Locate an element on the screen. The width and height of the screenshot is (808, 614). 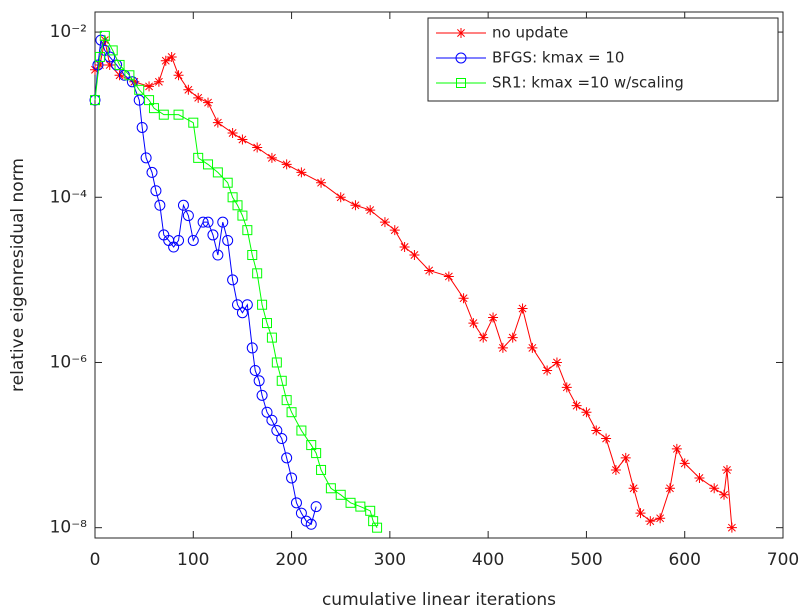
x-tick-label: 200 is located at coordinates (291, 560).